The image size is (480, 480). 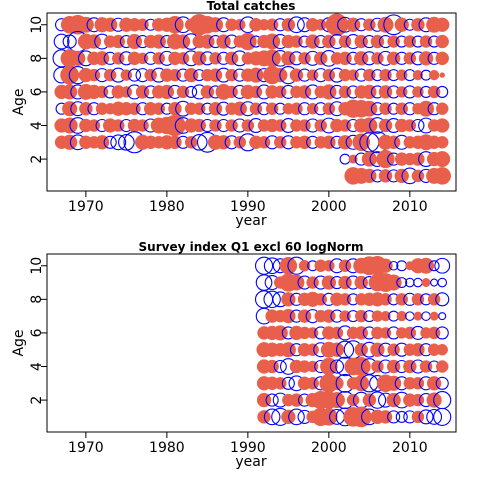 I want to click on y-tick-label-8: 8, so click(x=37, y=58).